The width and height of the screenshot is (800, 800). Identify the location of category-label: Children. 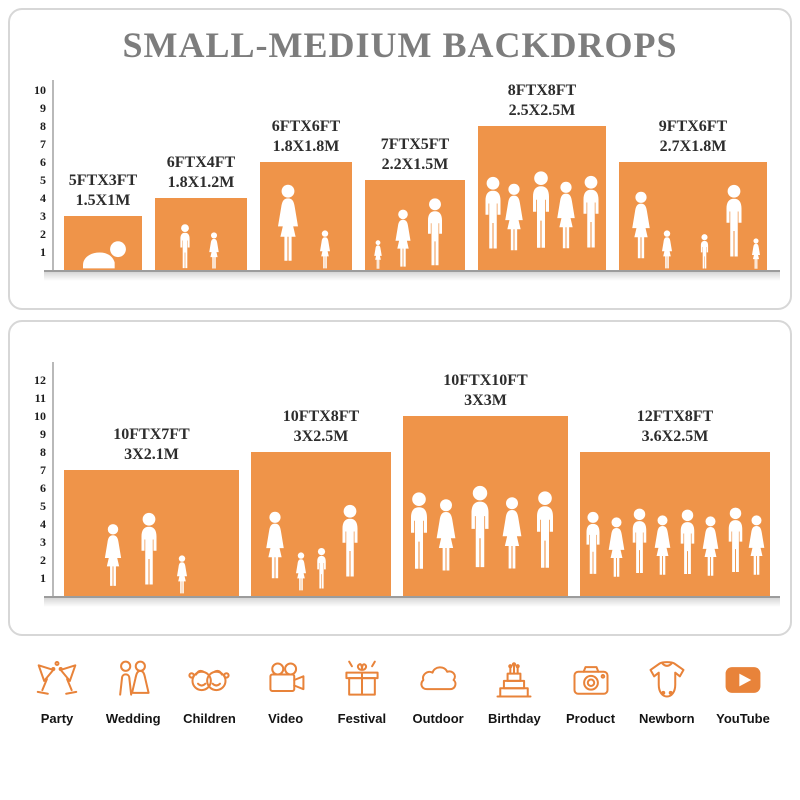
(209, 718).